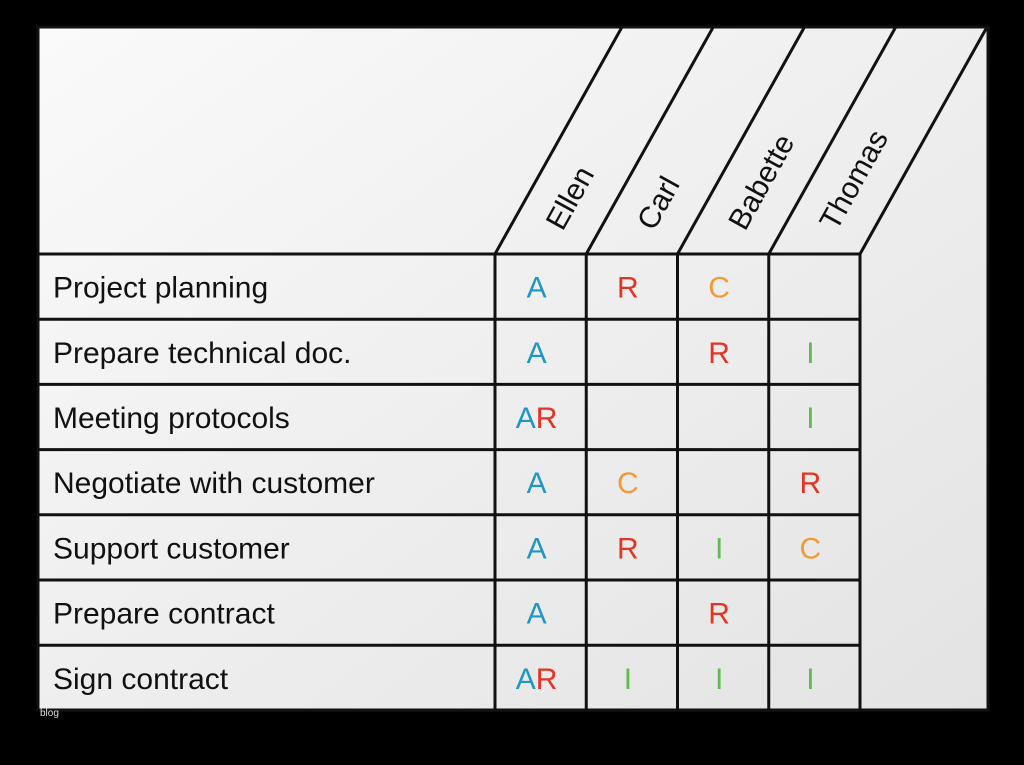 The height and width of the screenshot is (765, 1024). Describe the element at coordinates (202, 353) in the screenshot. I see `task-name: Prepare technical doc.` at that location.